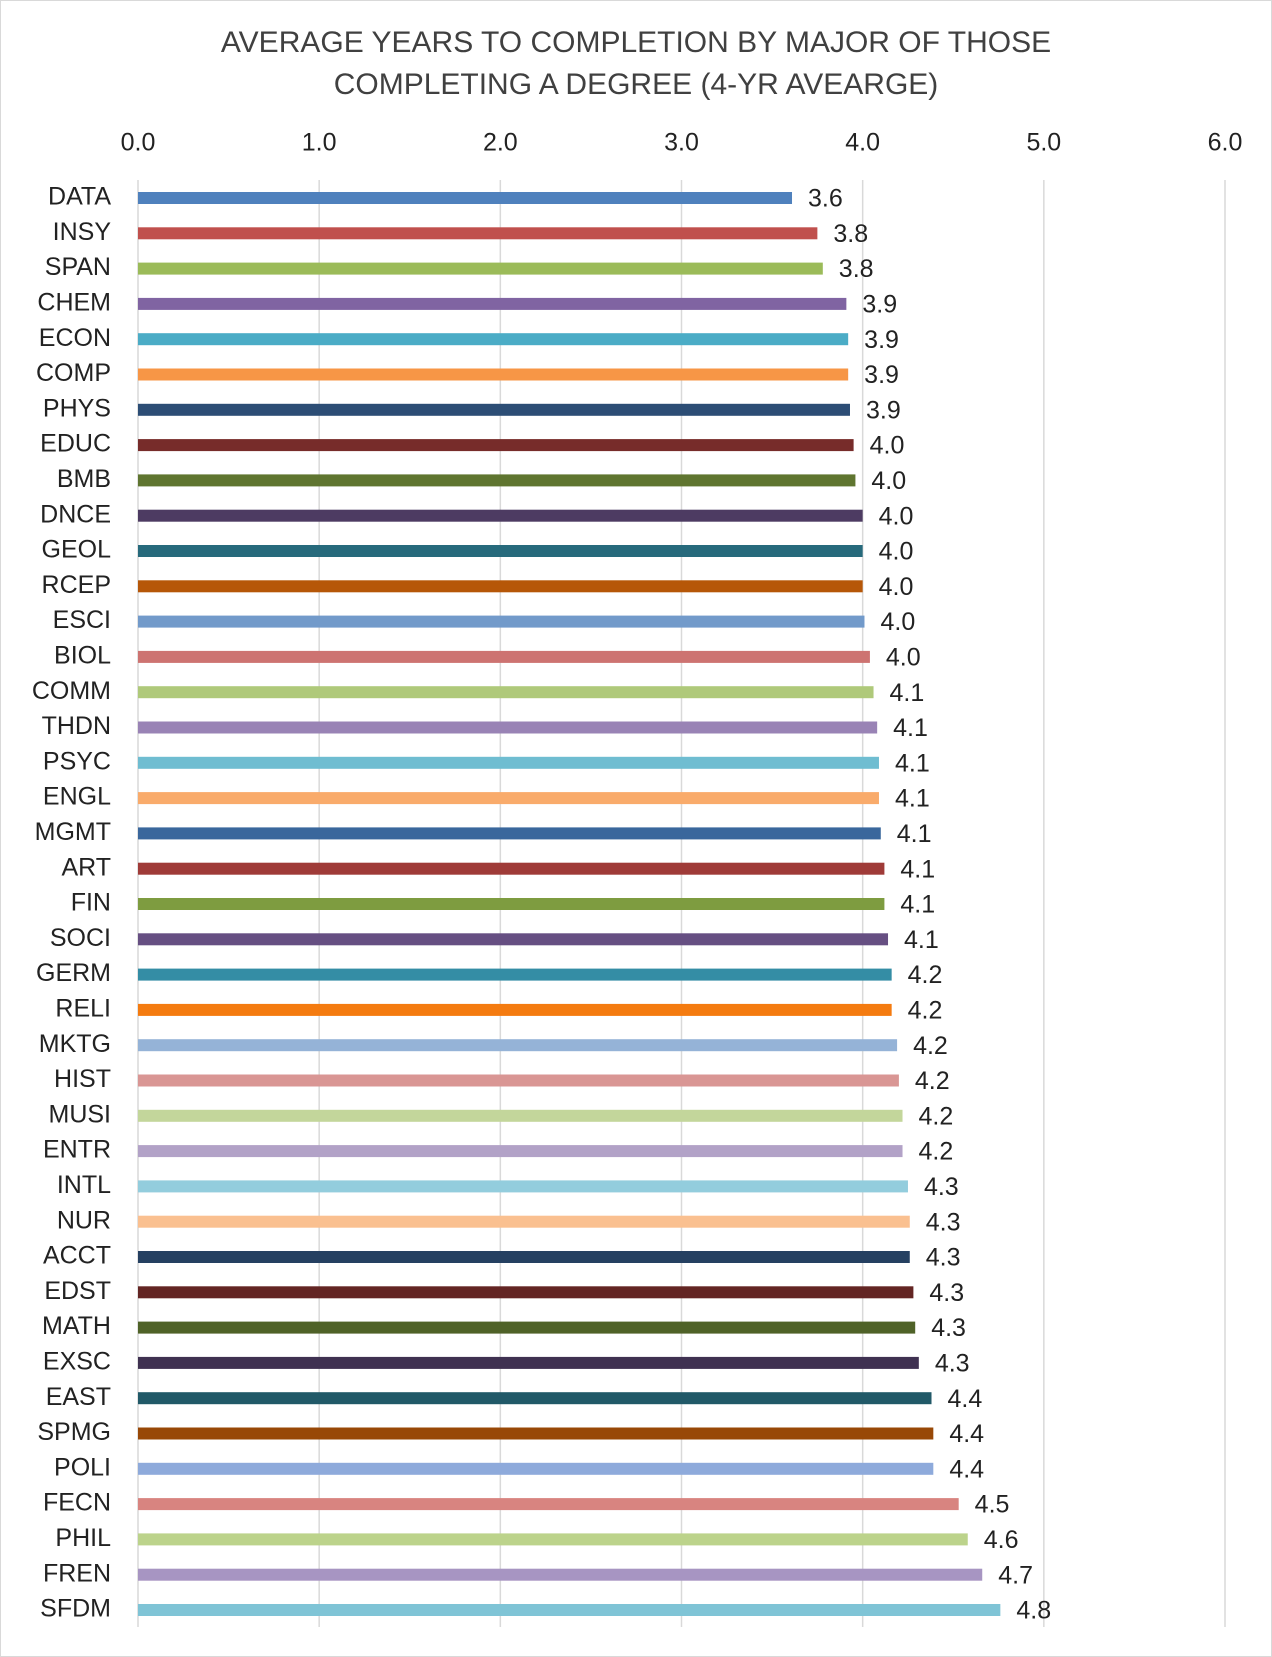 The image size is (1272, 1657). I want to click on data-label: 3.8, so click(856, 269).